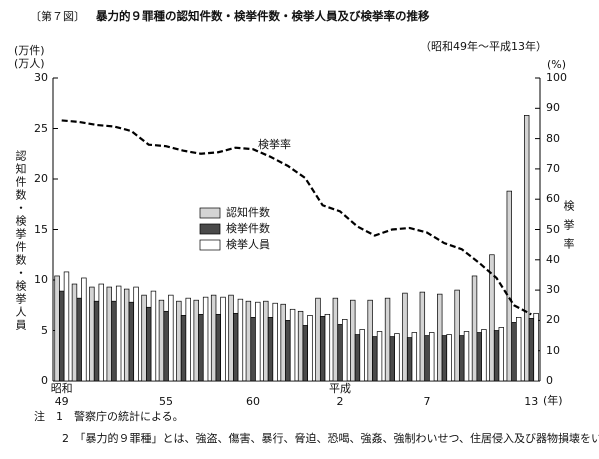 The width and height of the screenshot is (599, 459). What do you see at coordinates (553, 350) in the screenshot?
I see `y2-tick-label: 10` at bounding box center [553, 350].